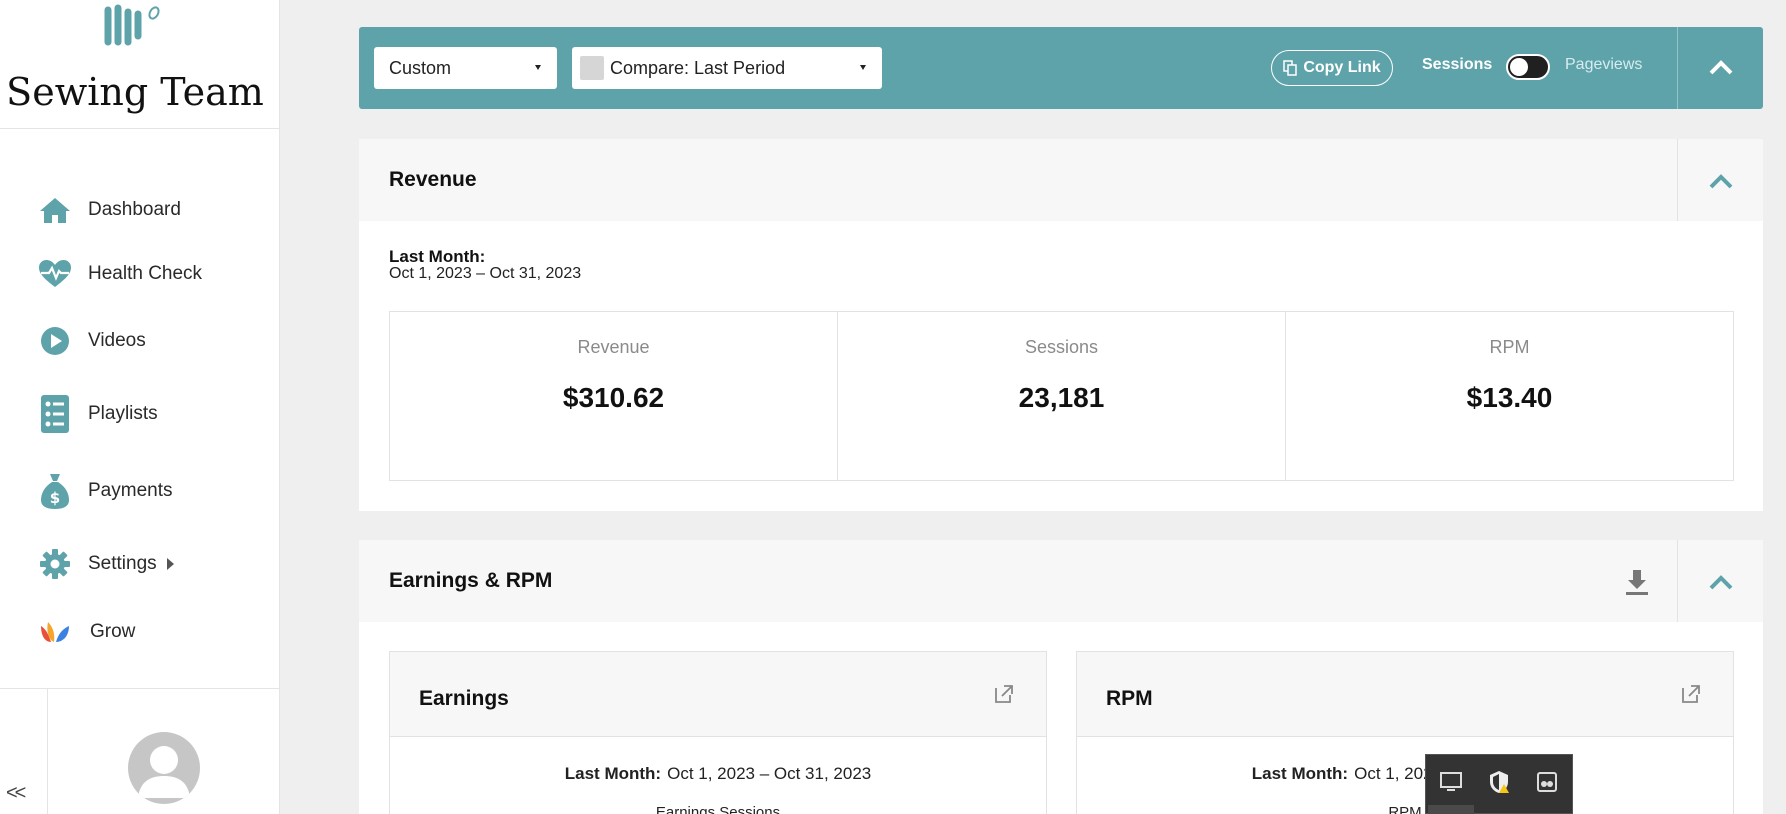 Image resolution: width=1786 pixels, height=814 pixels. I want to click on collapse-earnings-chevron-up-icon, so click(1721, 583).